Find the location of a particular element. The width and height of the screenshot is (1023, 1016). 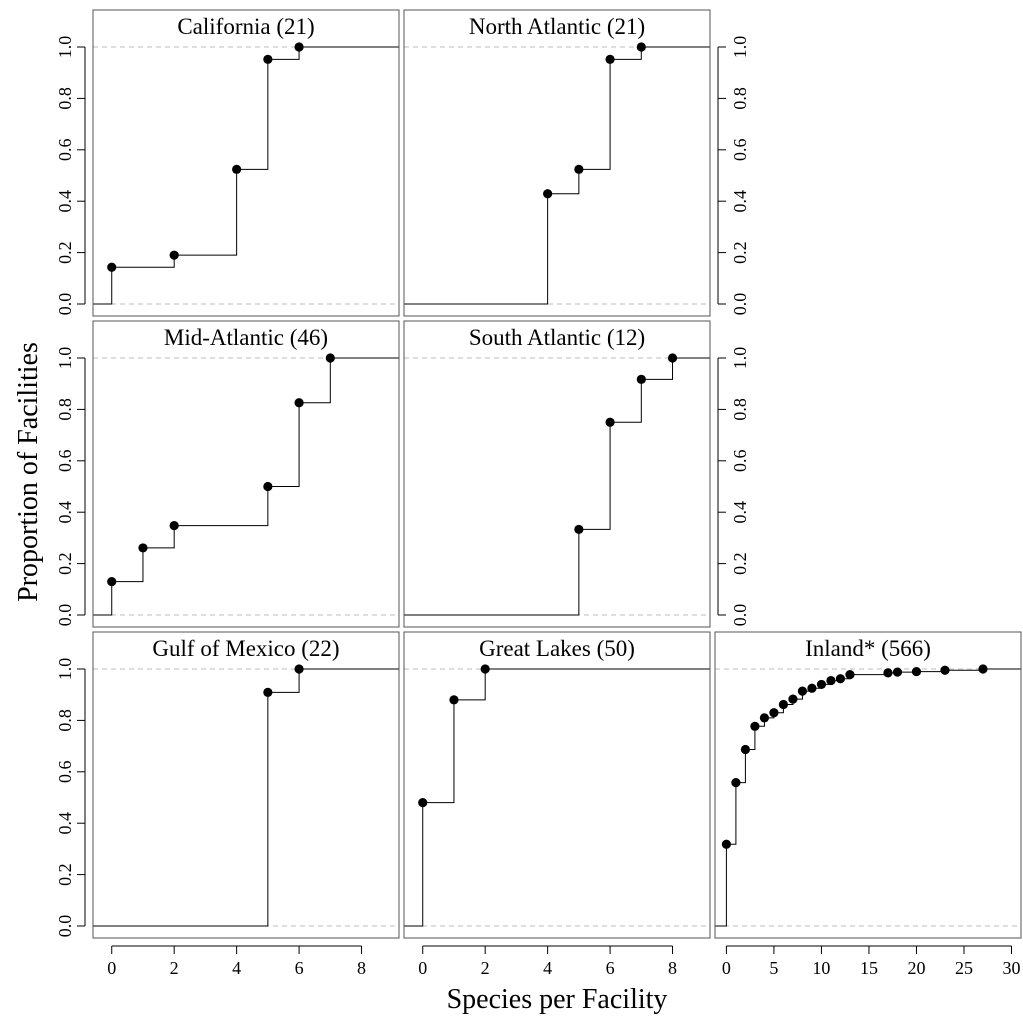

y-axis-title: Proportion of Facilities is located at coordinates (28, 472).